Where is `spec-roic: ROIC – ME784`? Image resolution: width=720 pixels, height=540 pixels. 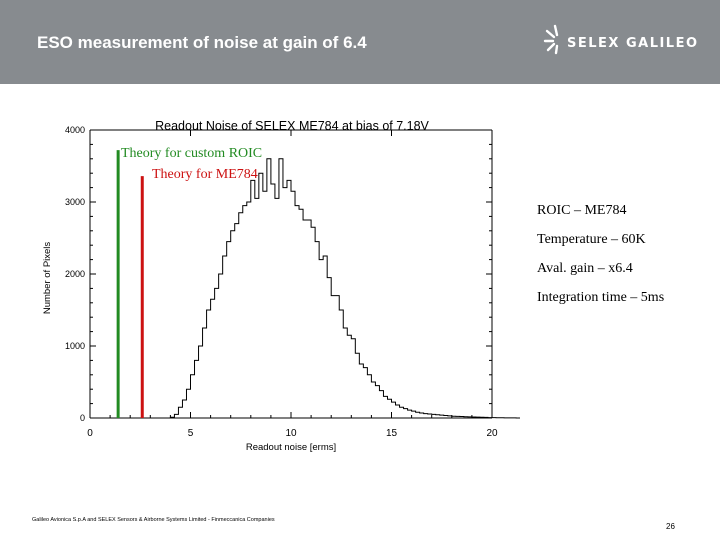 spec-roic: ROIC – ME784 is located at coordinates (582, 210).